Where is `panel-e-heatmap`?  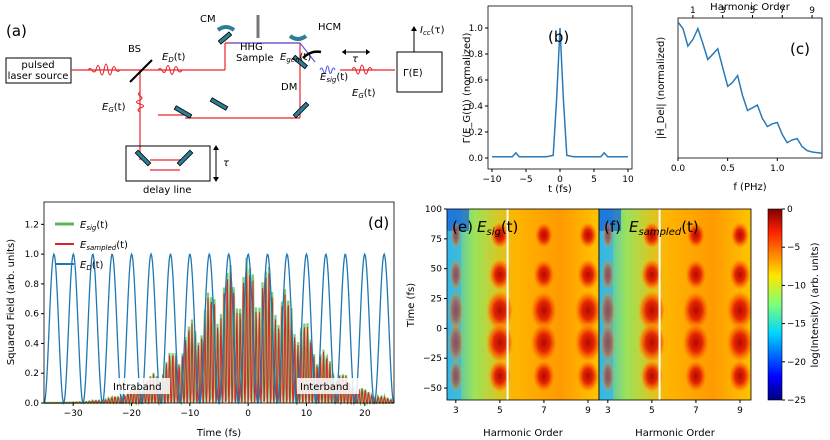
panel-e-heatmap is located at coordinates (523, 304).